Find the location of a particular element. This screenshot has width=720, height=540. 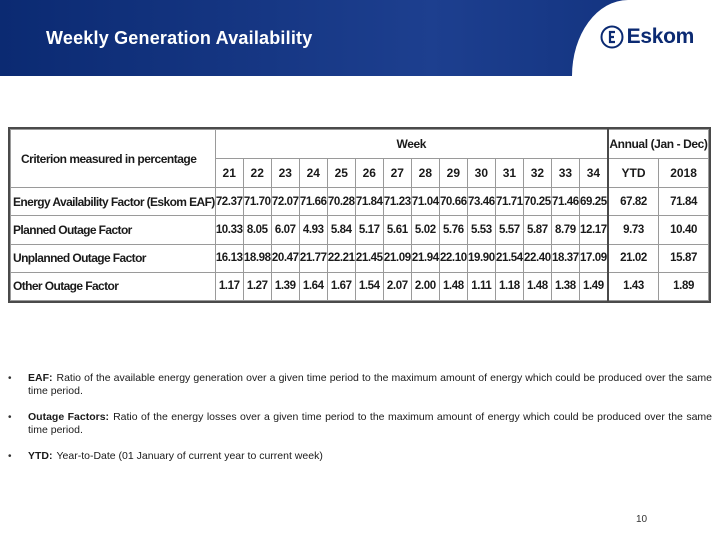

weekly-value-cell: 70.66 is located at coordinates (453, 201).